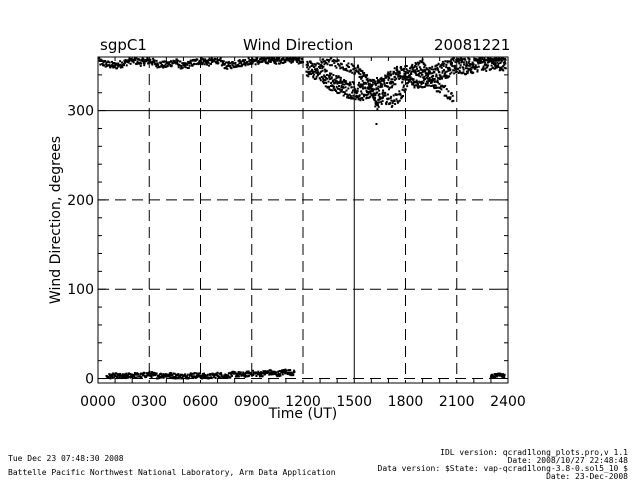 This screenshot has height=481, width=640. I want to click on x-tick-label-1800: 1800, so click(406, 402).